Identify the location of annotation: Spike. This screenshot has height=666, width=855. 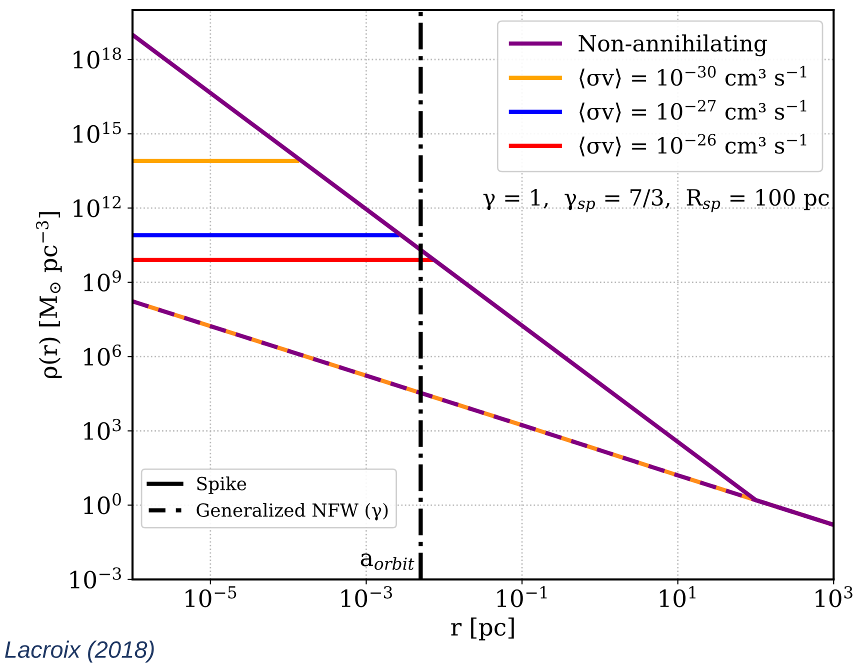
(221, 485).